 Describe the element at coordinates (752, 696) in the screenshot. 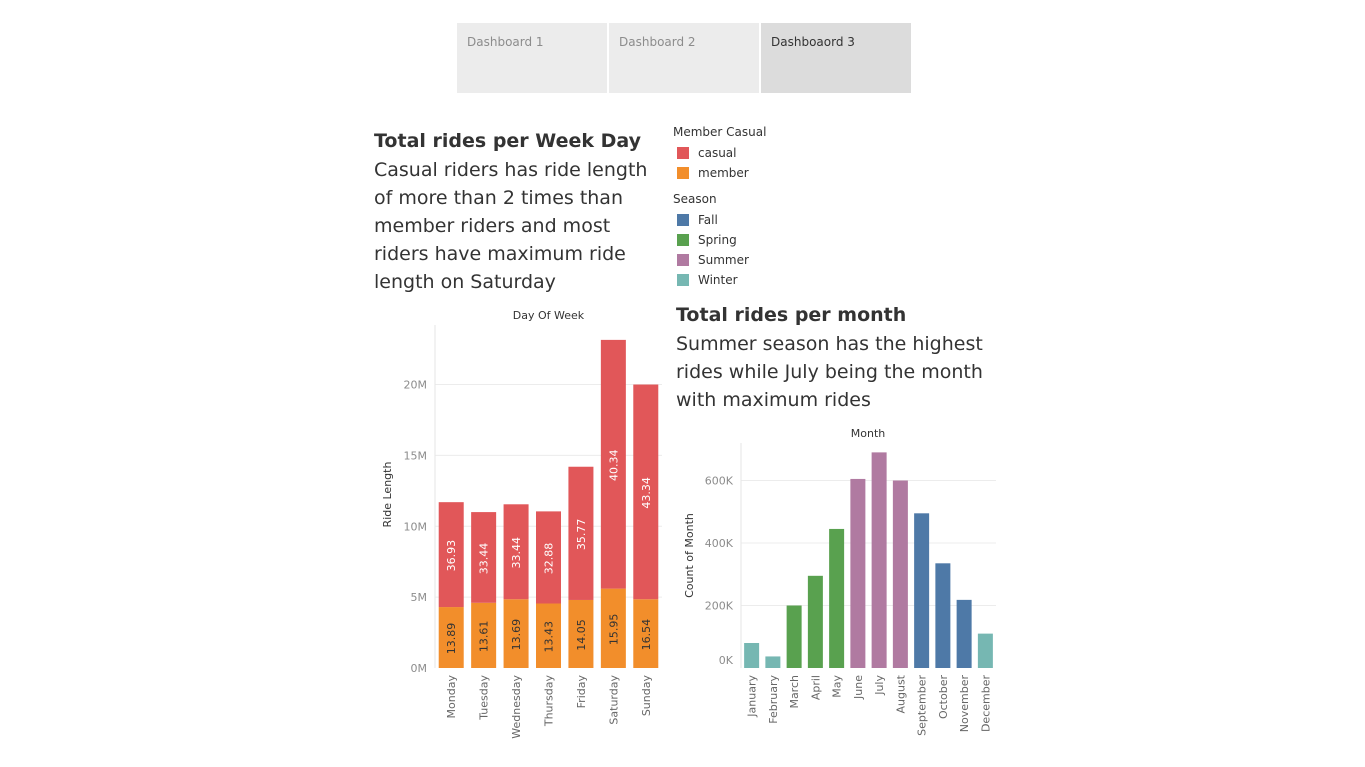

I see `x-tick-label: January` at that location.